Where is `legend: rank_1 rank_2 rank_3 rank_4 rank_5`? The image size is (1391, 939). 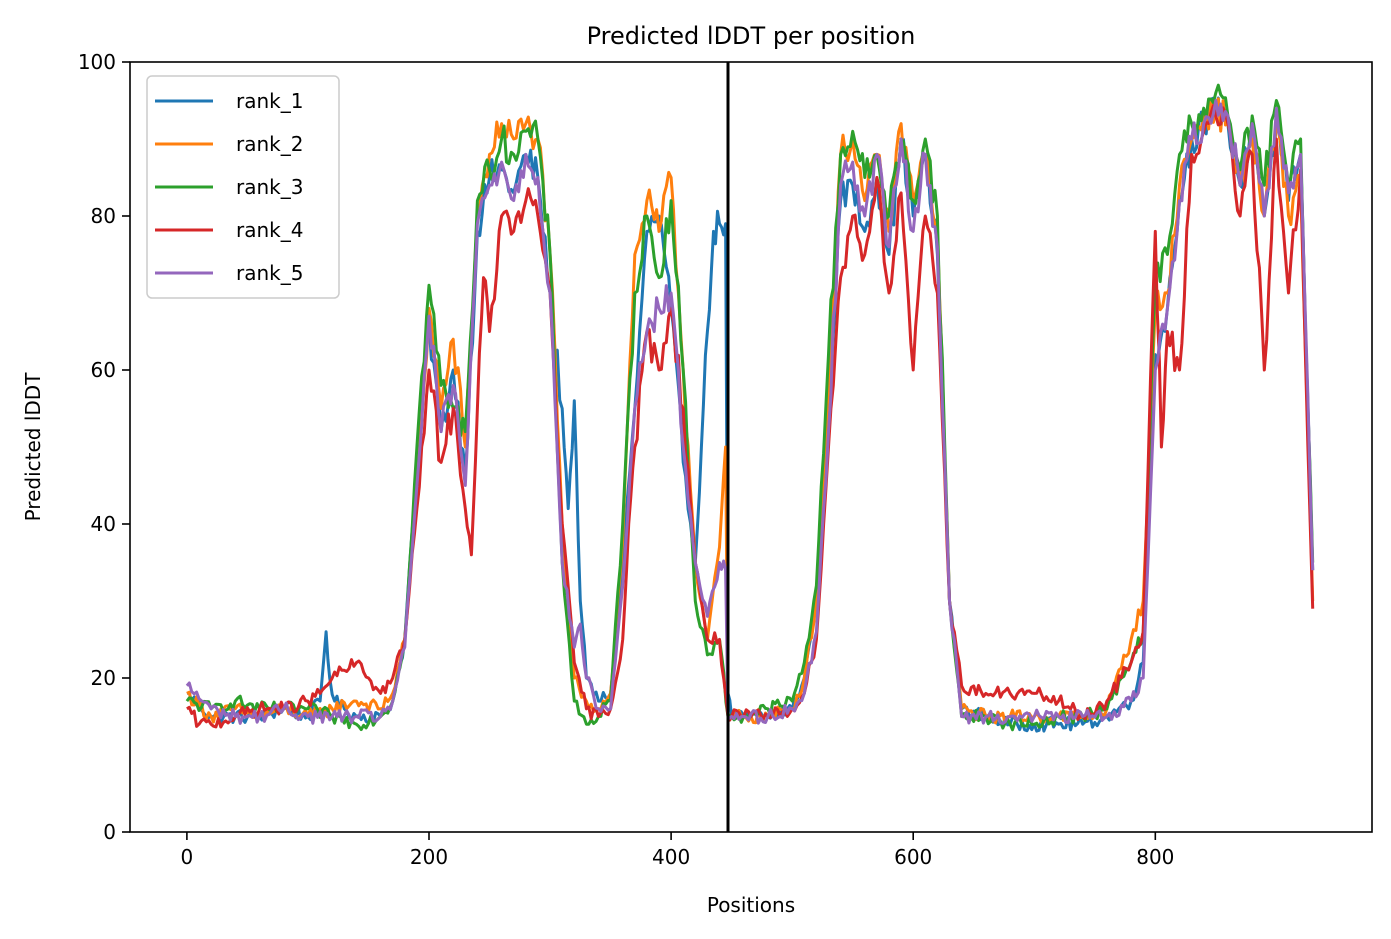
legend: rank_1 rank_2 rank_3 rank_4 rank_5 is located at coordinates (243, 187).